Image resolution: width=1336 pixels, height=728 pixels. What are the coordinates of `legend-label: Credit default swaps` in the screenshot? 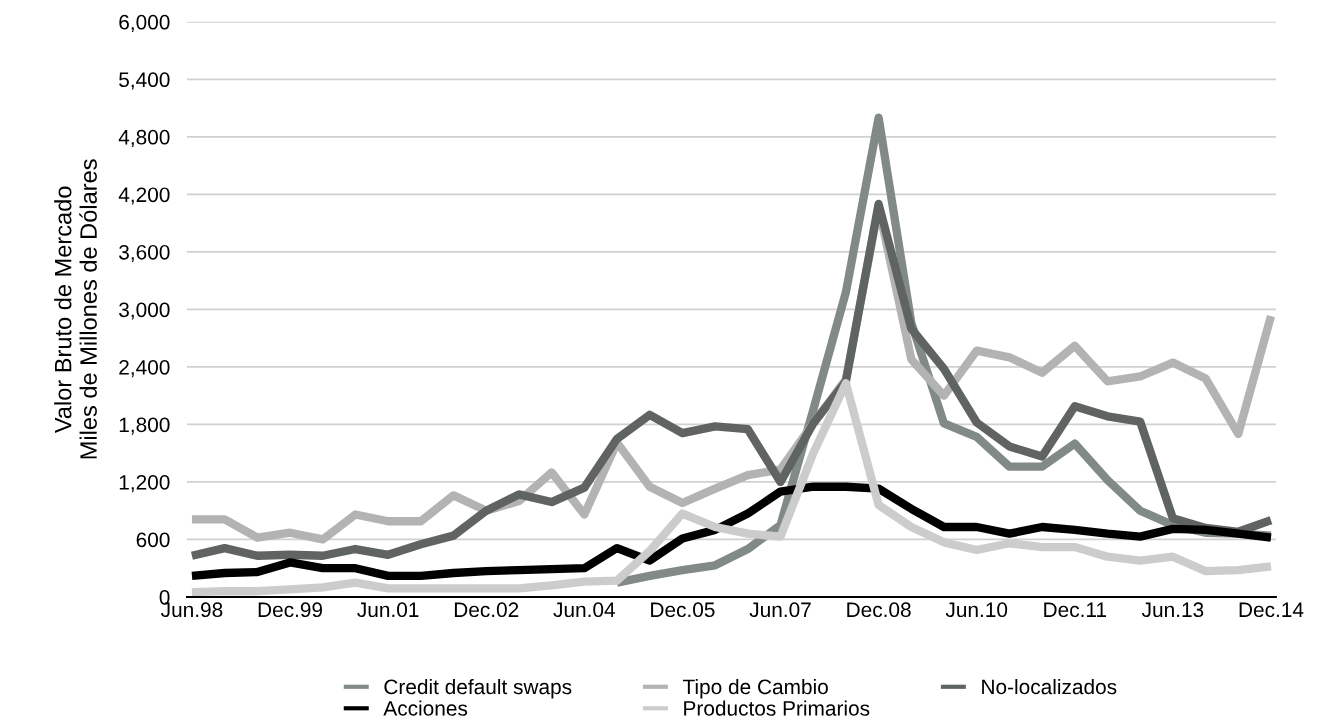 It's located at (478, 688).